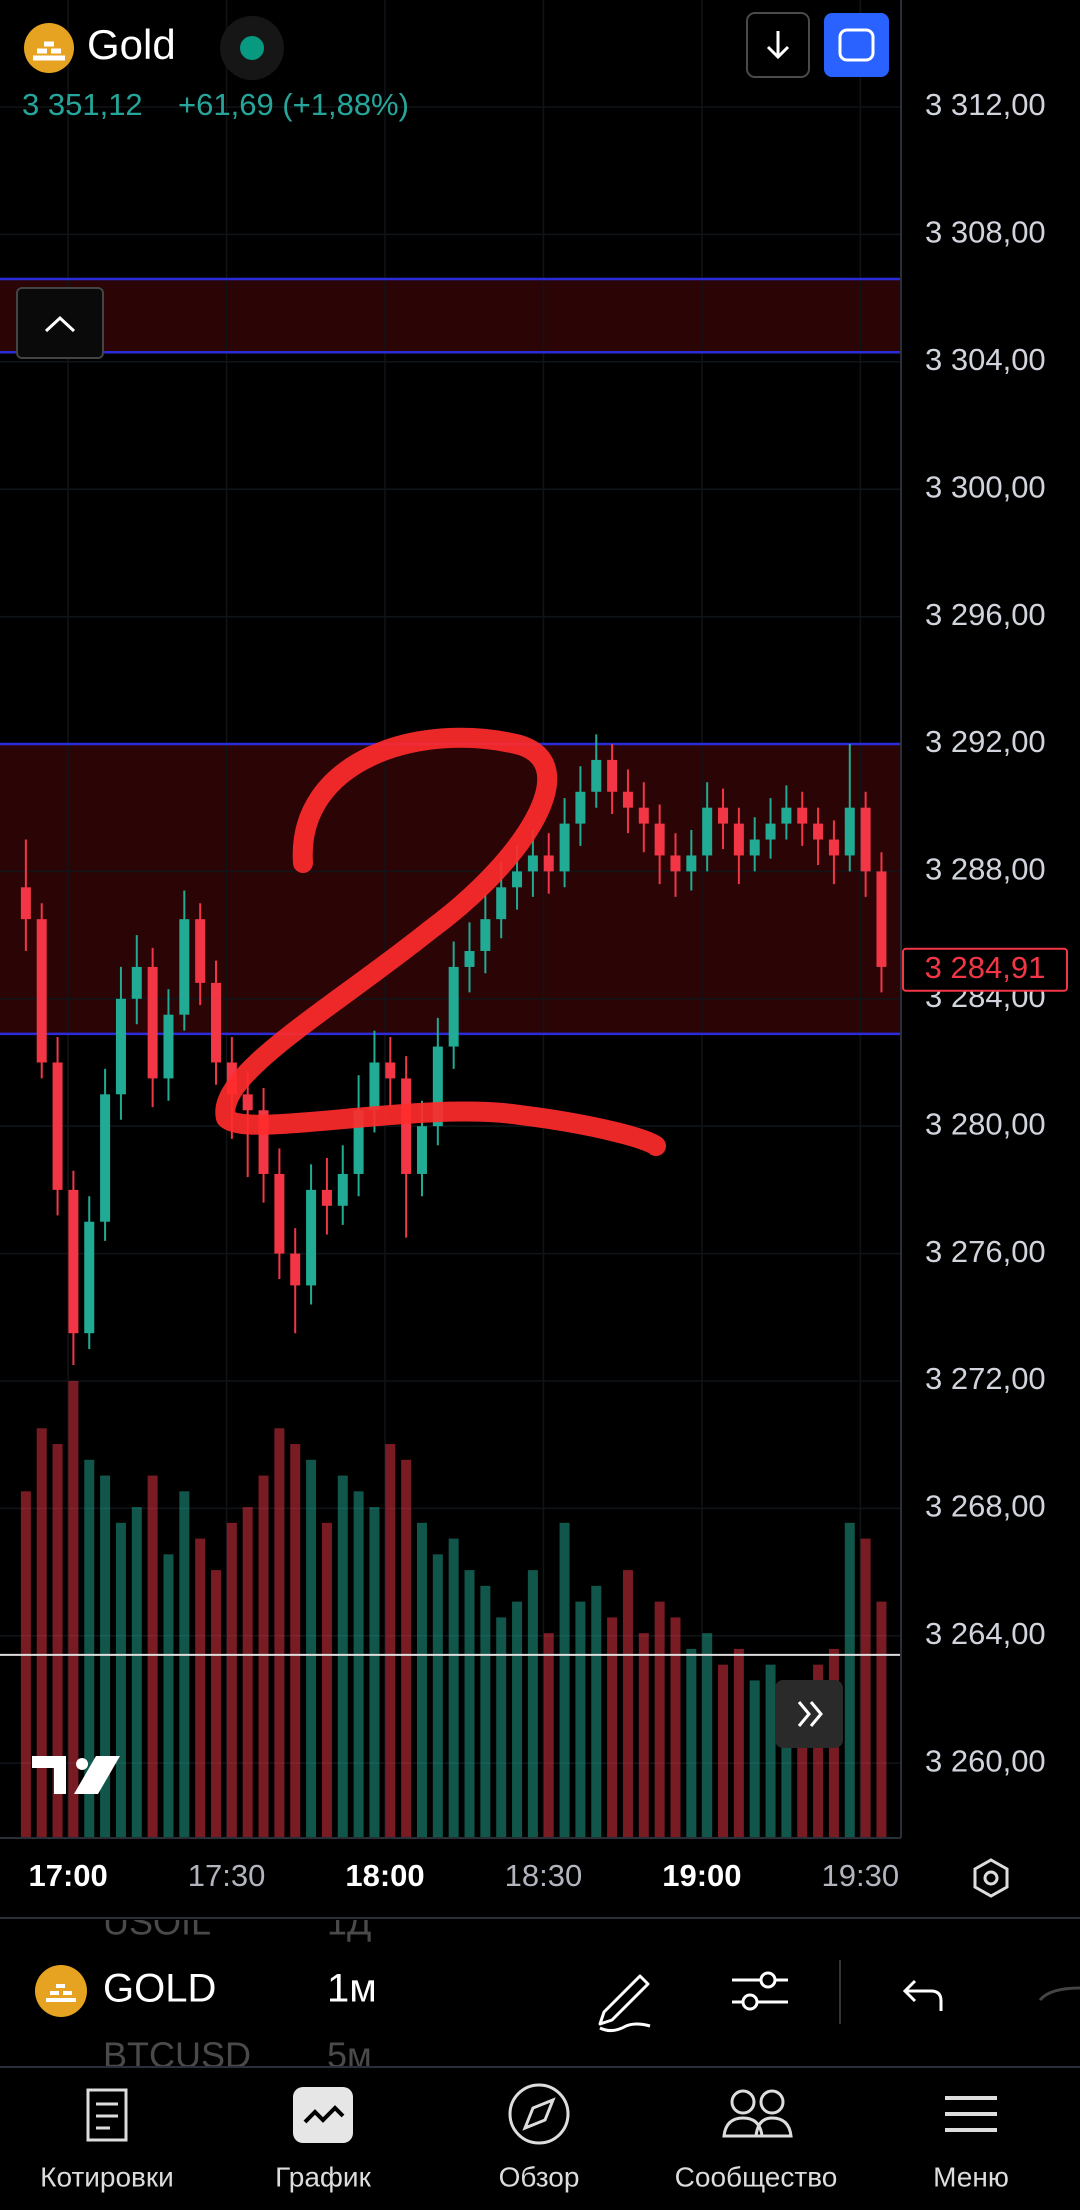  Describe the element at coordinates (159, 1989) in the screenshot. I see `toolbar-symbol: GOLD` at that location.